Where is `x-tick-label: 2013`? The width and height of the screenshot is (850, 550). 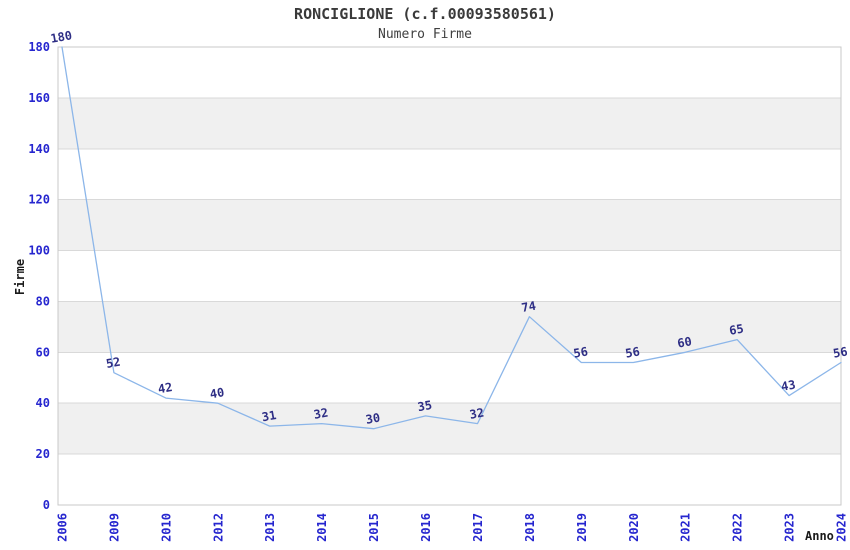
x-tick-label: 2013 is located at coordinates (270, 527).